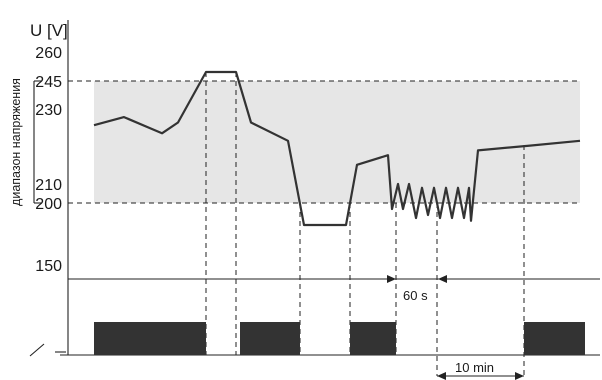 The image size is (602, 380). Describe the element at coordinates (48, 266) in the screenshot. I see `y-tick-label-150: 150` at that location.